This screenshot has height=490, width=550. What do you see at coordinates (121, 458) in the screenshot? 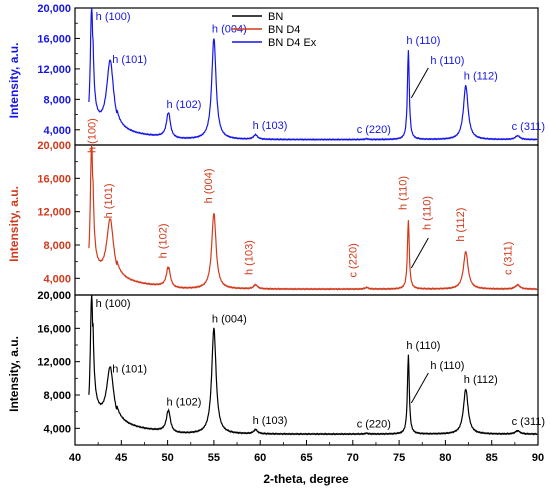
I see `x-tick-label: 45` at bounding box center [121, 458].